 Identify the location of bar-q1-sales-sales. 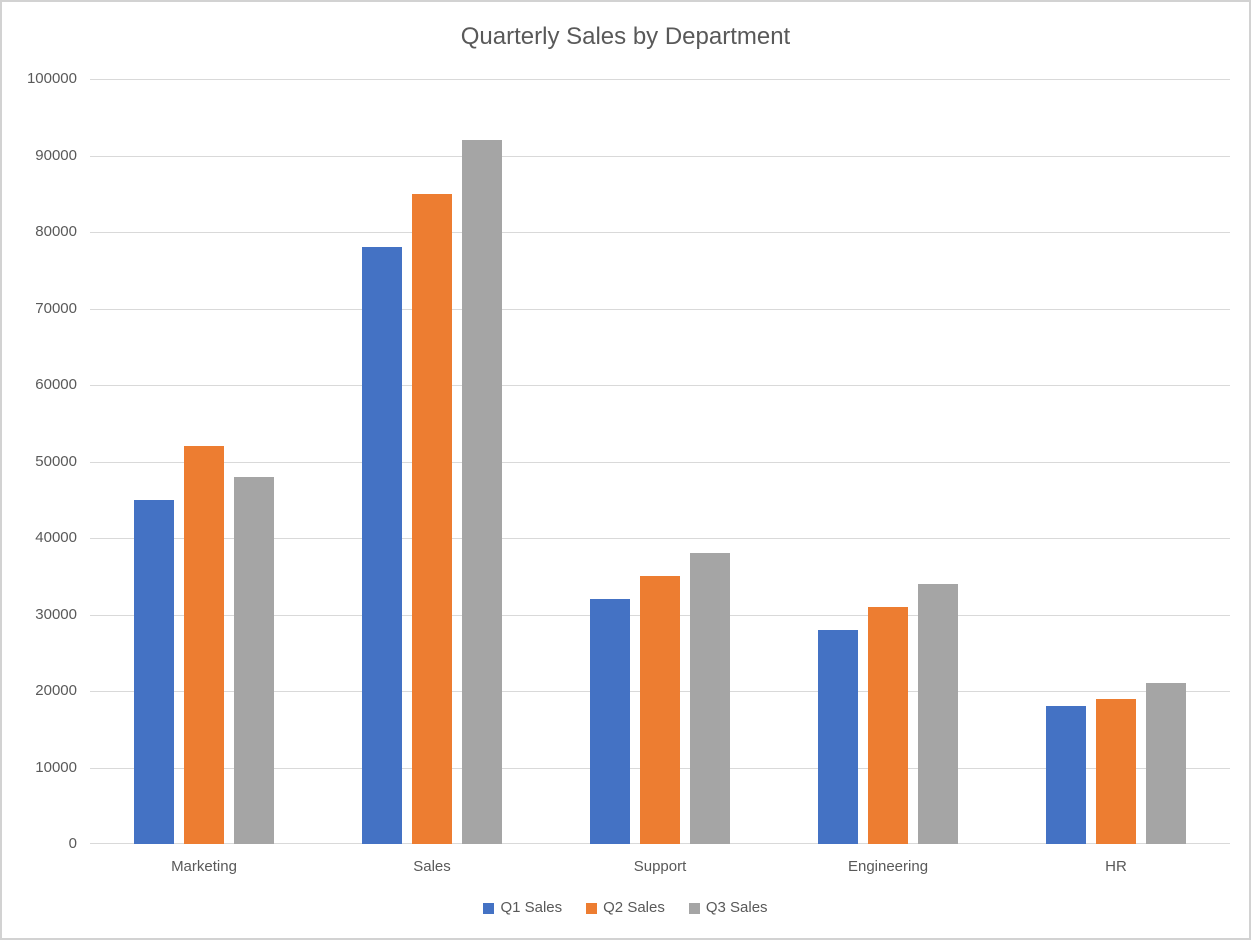
(382, 545).